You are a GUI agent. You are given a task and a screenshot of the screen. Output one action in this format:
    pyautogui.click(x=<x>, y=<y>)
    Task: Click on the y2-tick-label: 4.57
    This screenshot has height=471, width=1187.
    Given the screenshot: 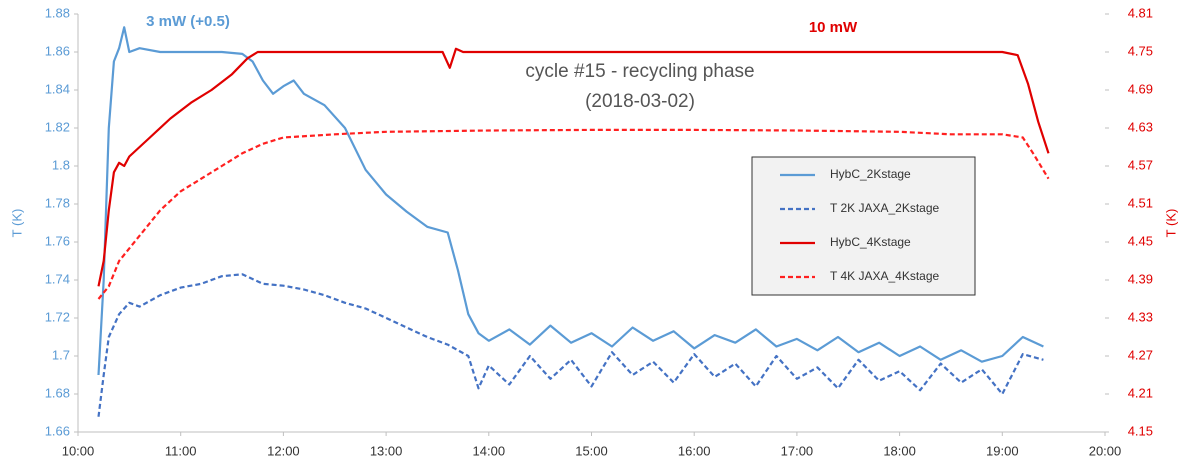 What is the action you would take?
    pyautogui.click(x=1140, y=164)
    